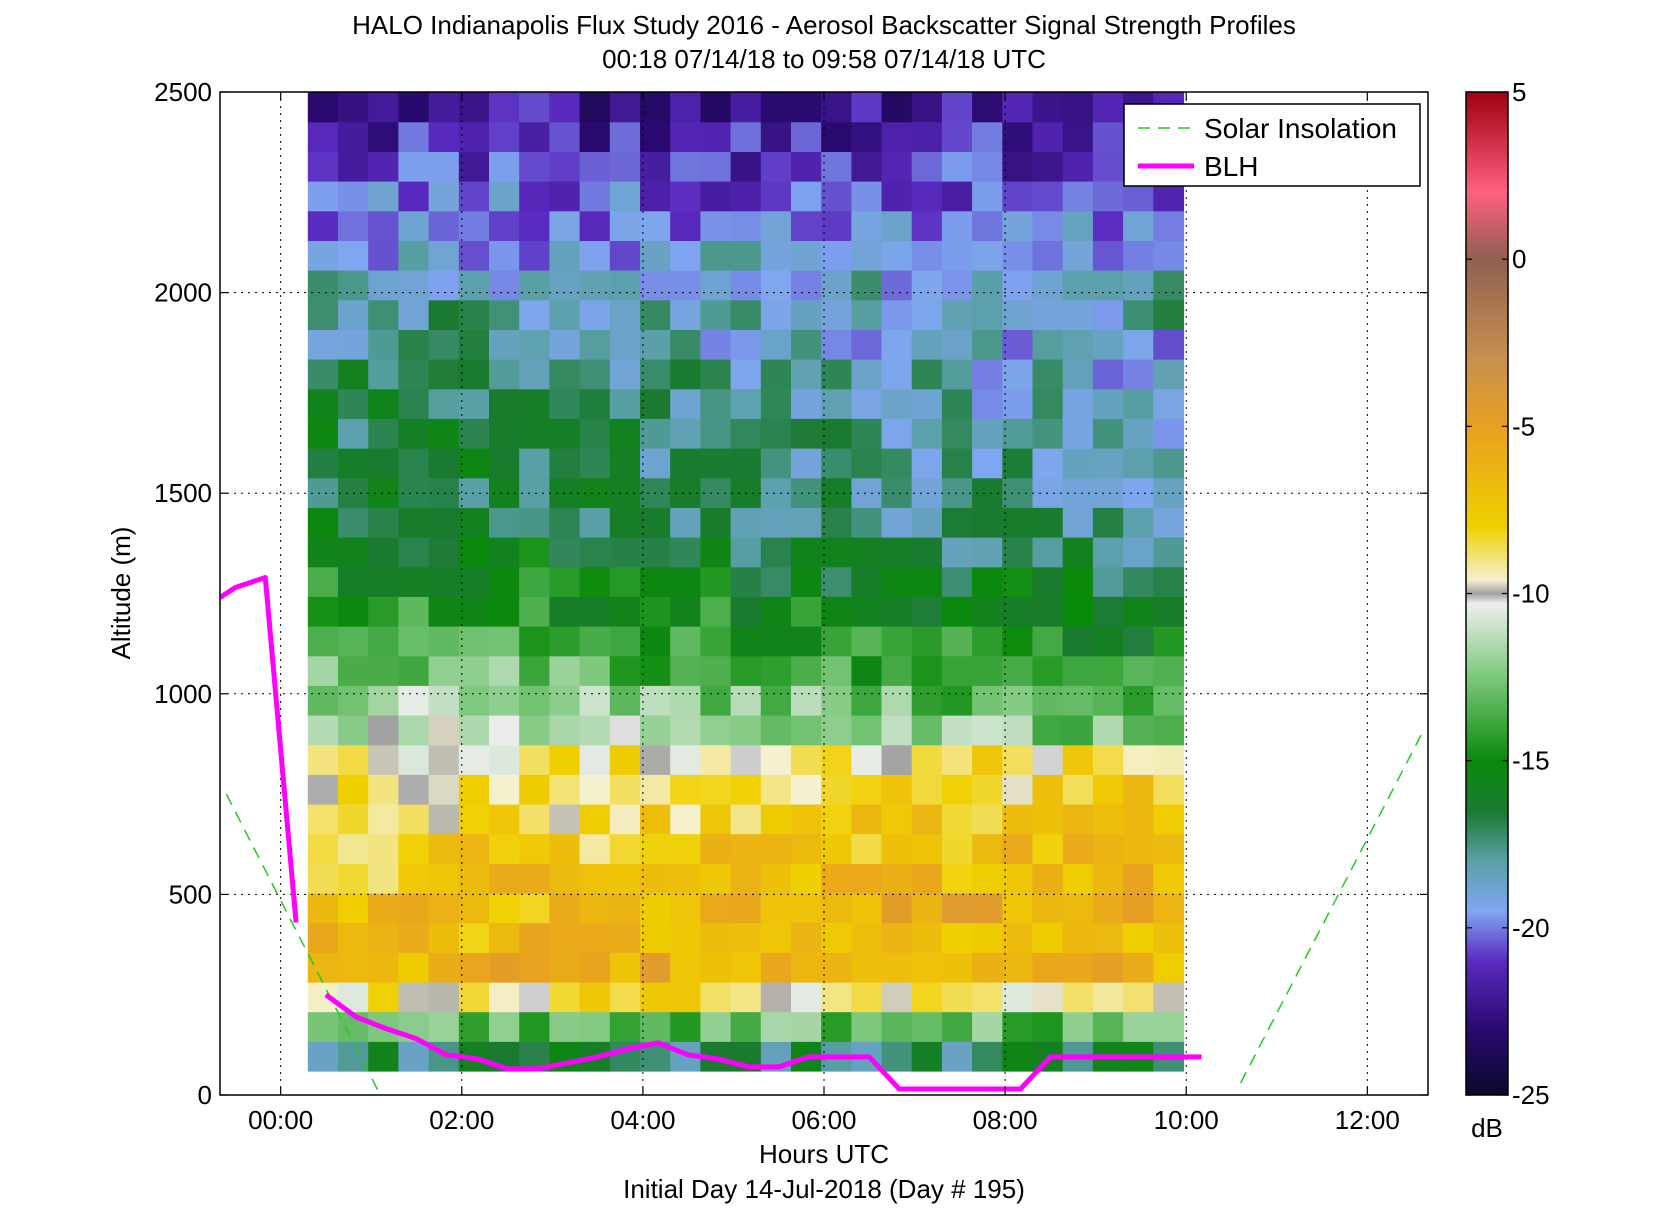 This screenshot has height=1216, width=1679. Describe the element at coordinates (1531, 1095) in the screenshot. I see `colorbar-tick-label: -25` at that location.